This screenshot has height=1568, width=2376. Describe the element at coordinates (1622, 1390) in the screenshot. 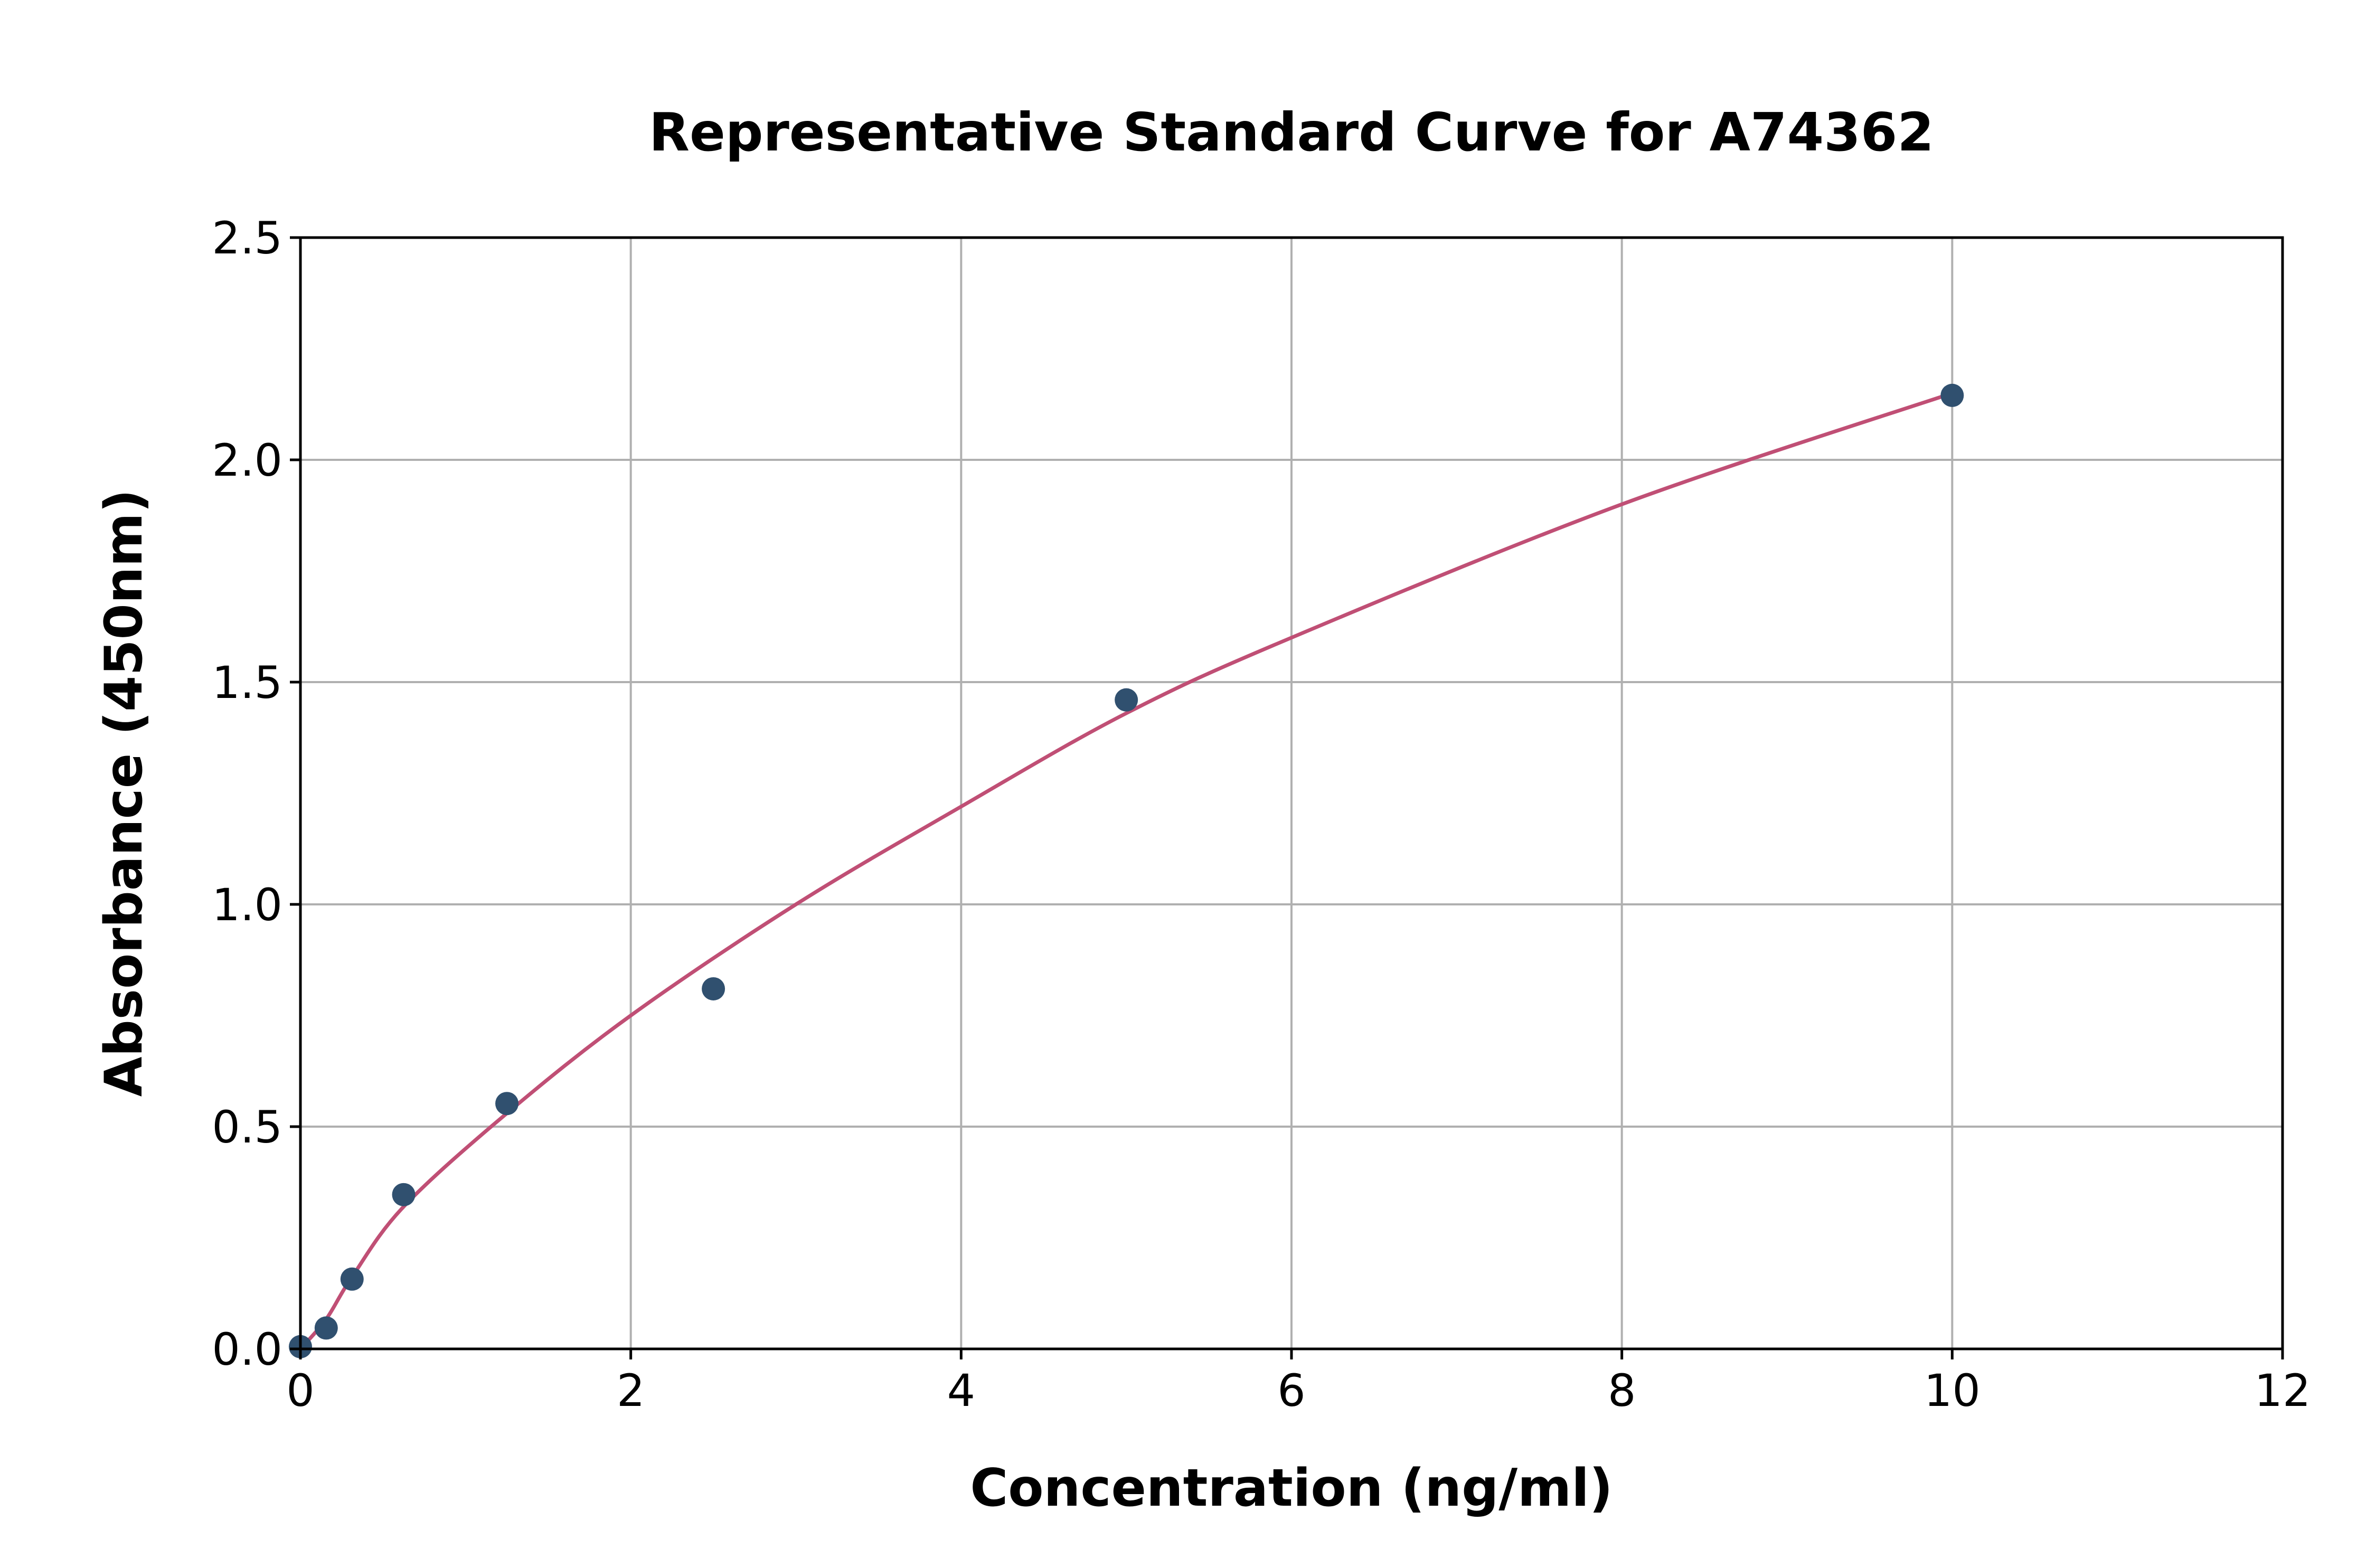

I see `x-tick-label: 8` at that location.